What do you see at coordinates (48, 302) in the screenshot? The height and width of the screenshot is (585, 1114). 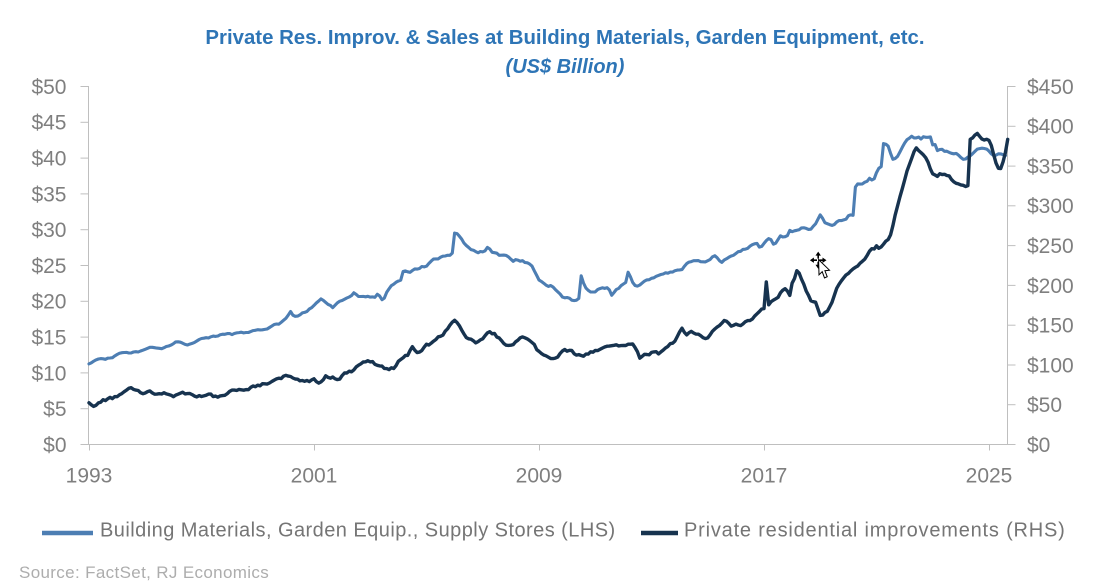 I see `svg-text: $20` at bounding box center [48, 302].